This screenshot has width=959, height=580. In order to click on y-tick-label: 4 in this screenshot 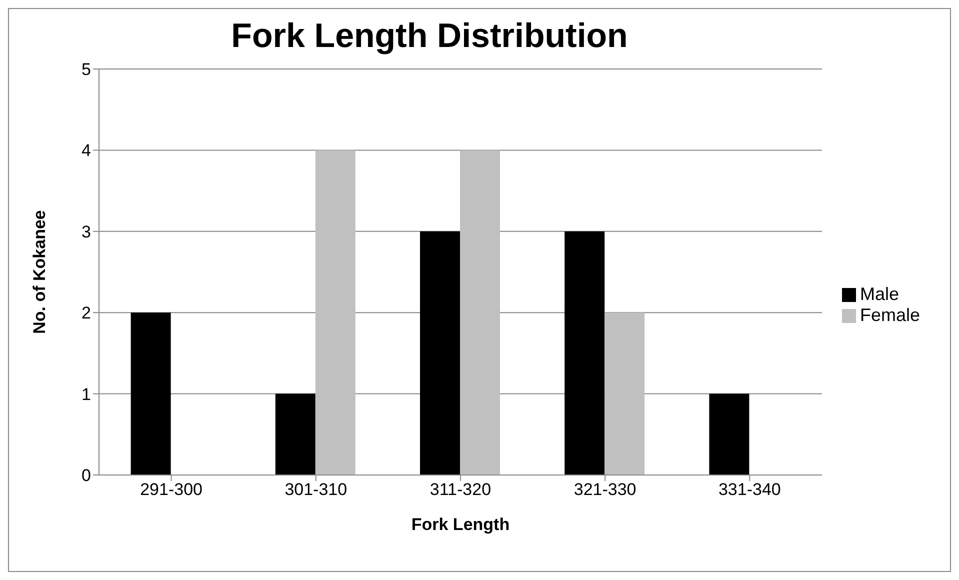, I will do `click(86, 150)`.